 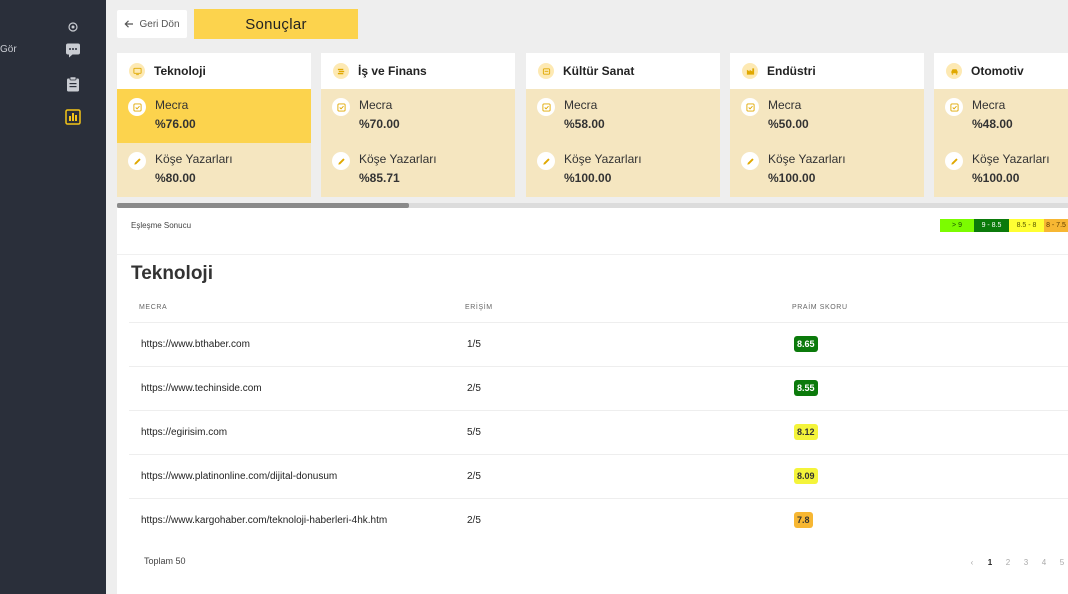 I want to click on card-row-kose-yazarlari: Köşe Yazarları %85.71, so click(x=418, y=170).